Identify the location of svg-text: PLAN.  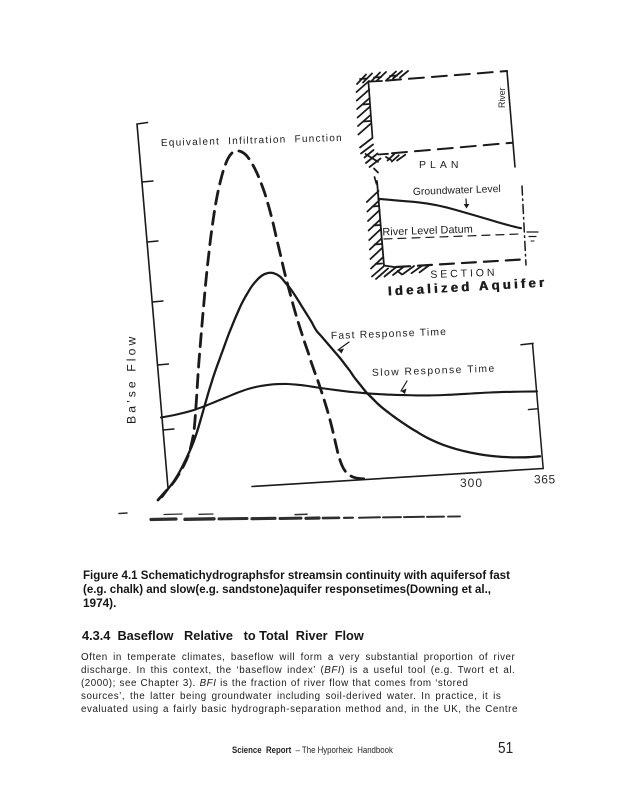
(440, 165).